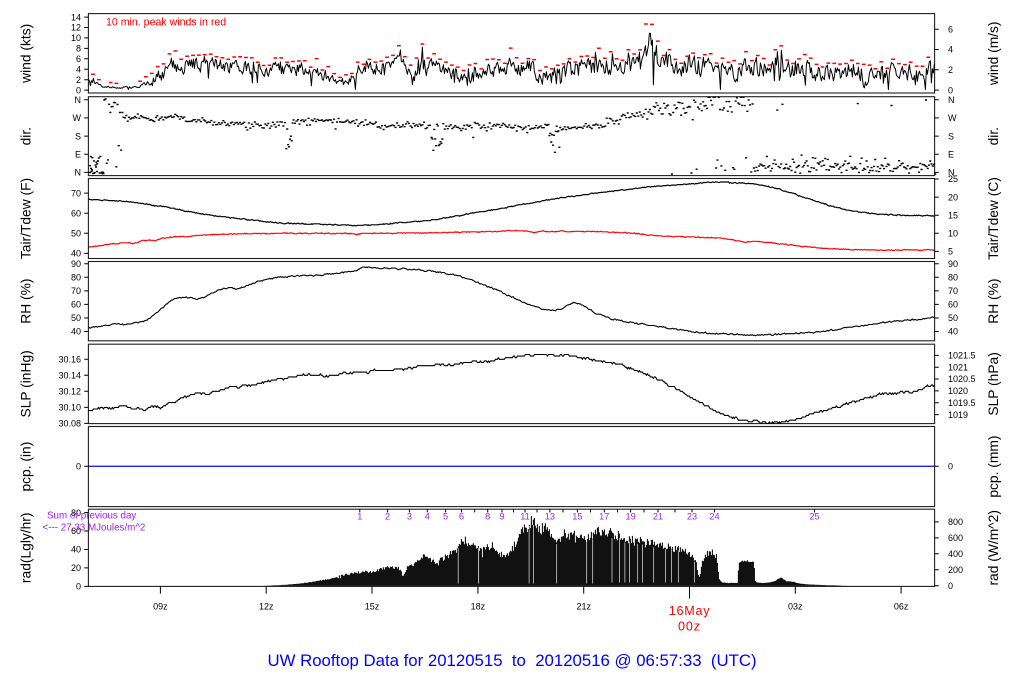 This screenshot has height=700, width=1024. What do you see at coordinates (69, 392) in the screenshot?
I see `svg-text: 30.12` at bounding box center [69, 392].